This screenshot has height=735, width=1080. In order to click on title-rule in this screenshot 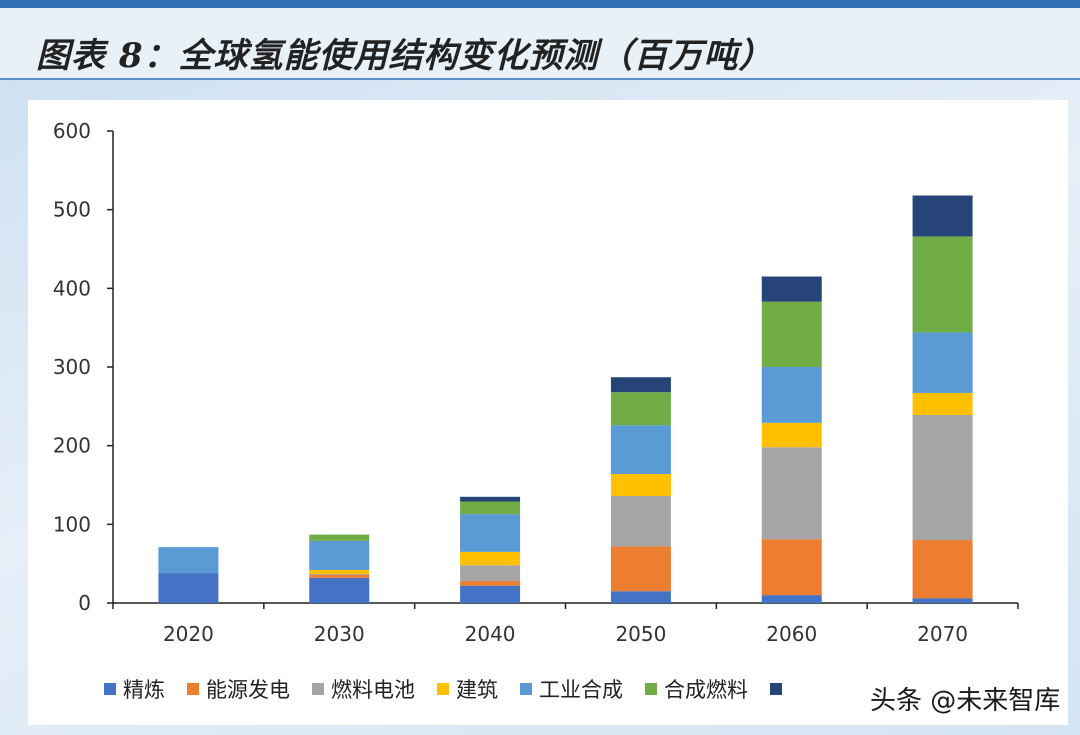, I will do `click(540, 79)`.